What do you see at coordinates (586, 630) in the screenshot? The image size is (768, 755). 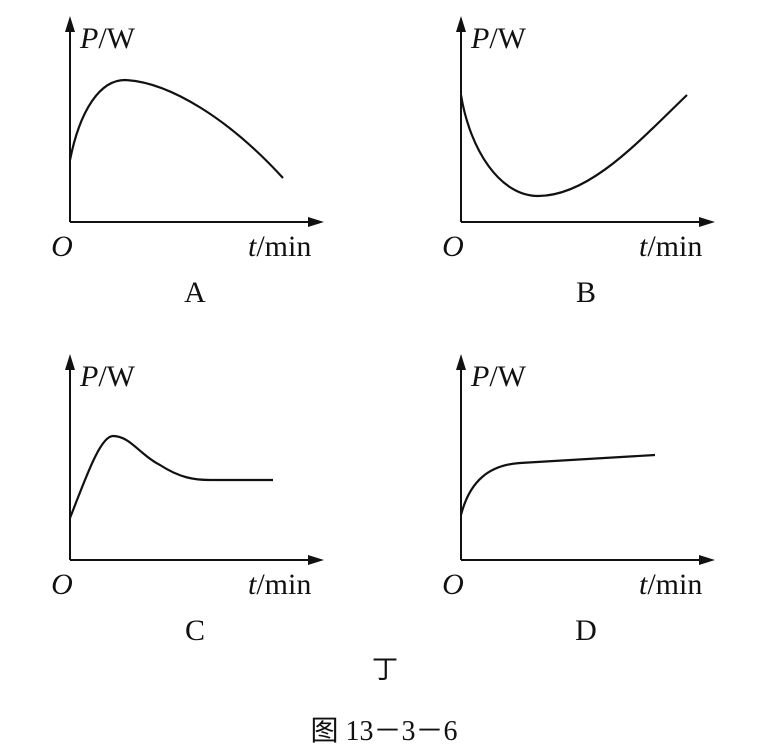 I see `panel-label: D` at bounding box center [586, 630].